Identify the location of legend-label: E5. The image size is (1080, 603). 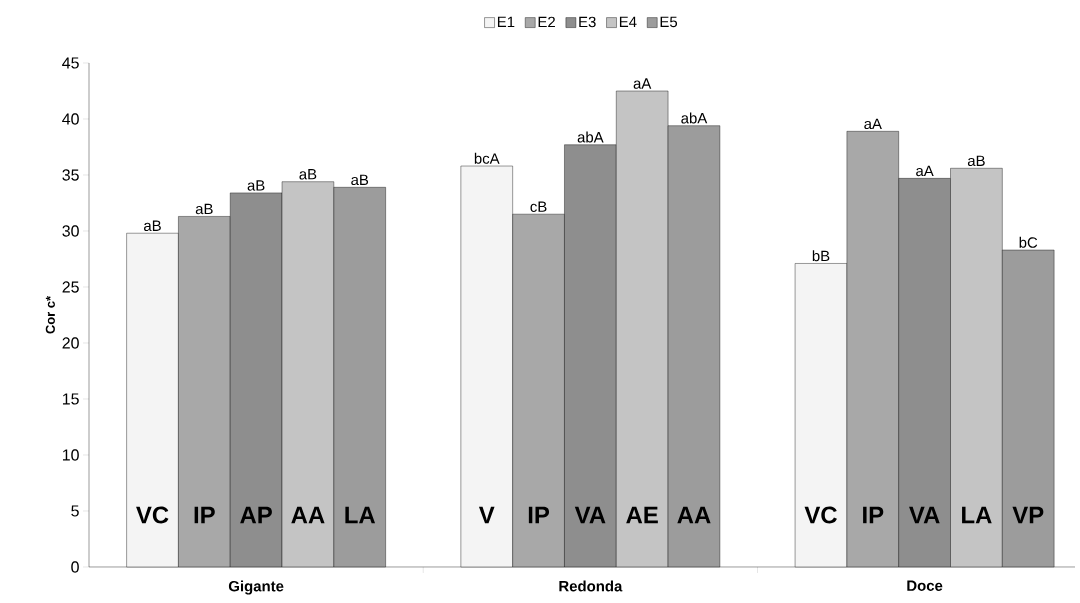
(669, 22).